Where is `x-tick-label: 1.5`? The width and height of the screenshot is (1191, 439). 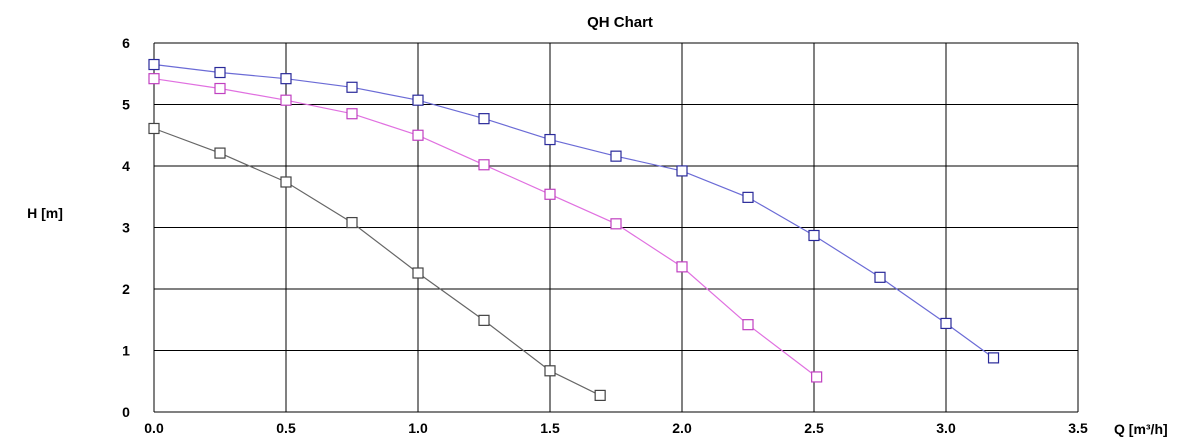 x-tick-label: 1.5 is located at coordinates (550, 428).